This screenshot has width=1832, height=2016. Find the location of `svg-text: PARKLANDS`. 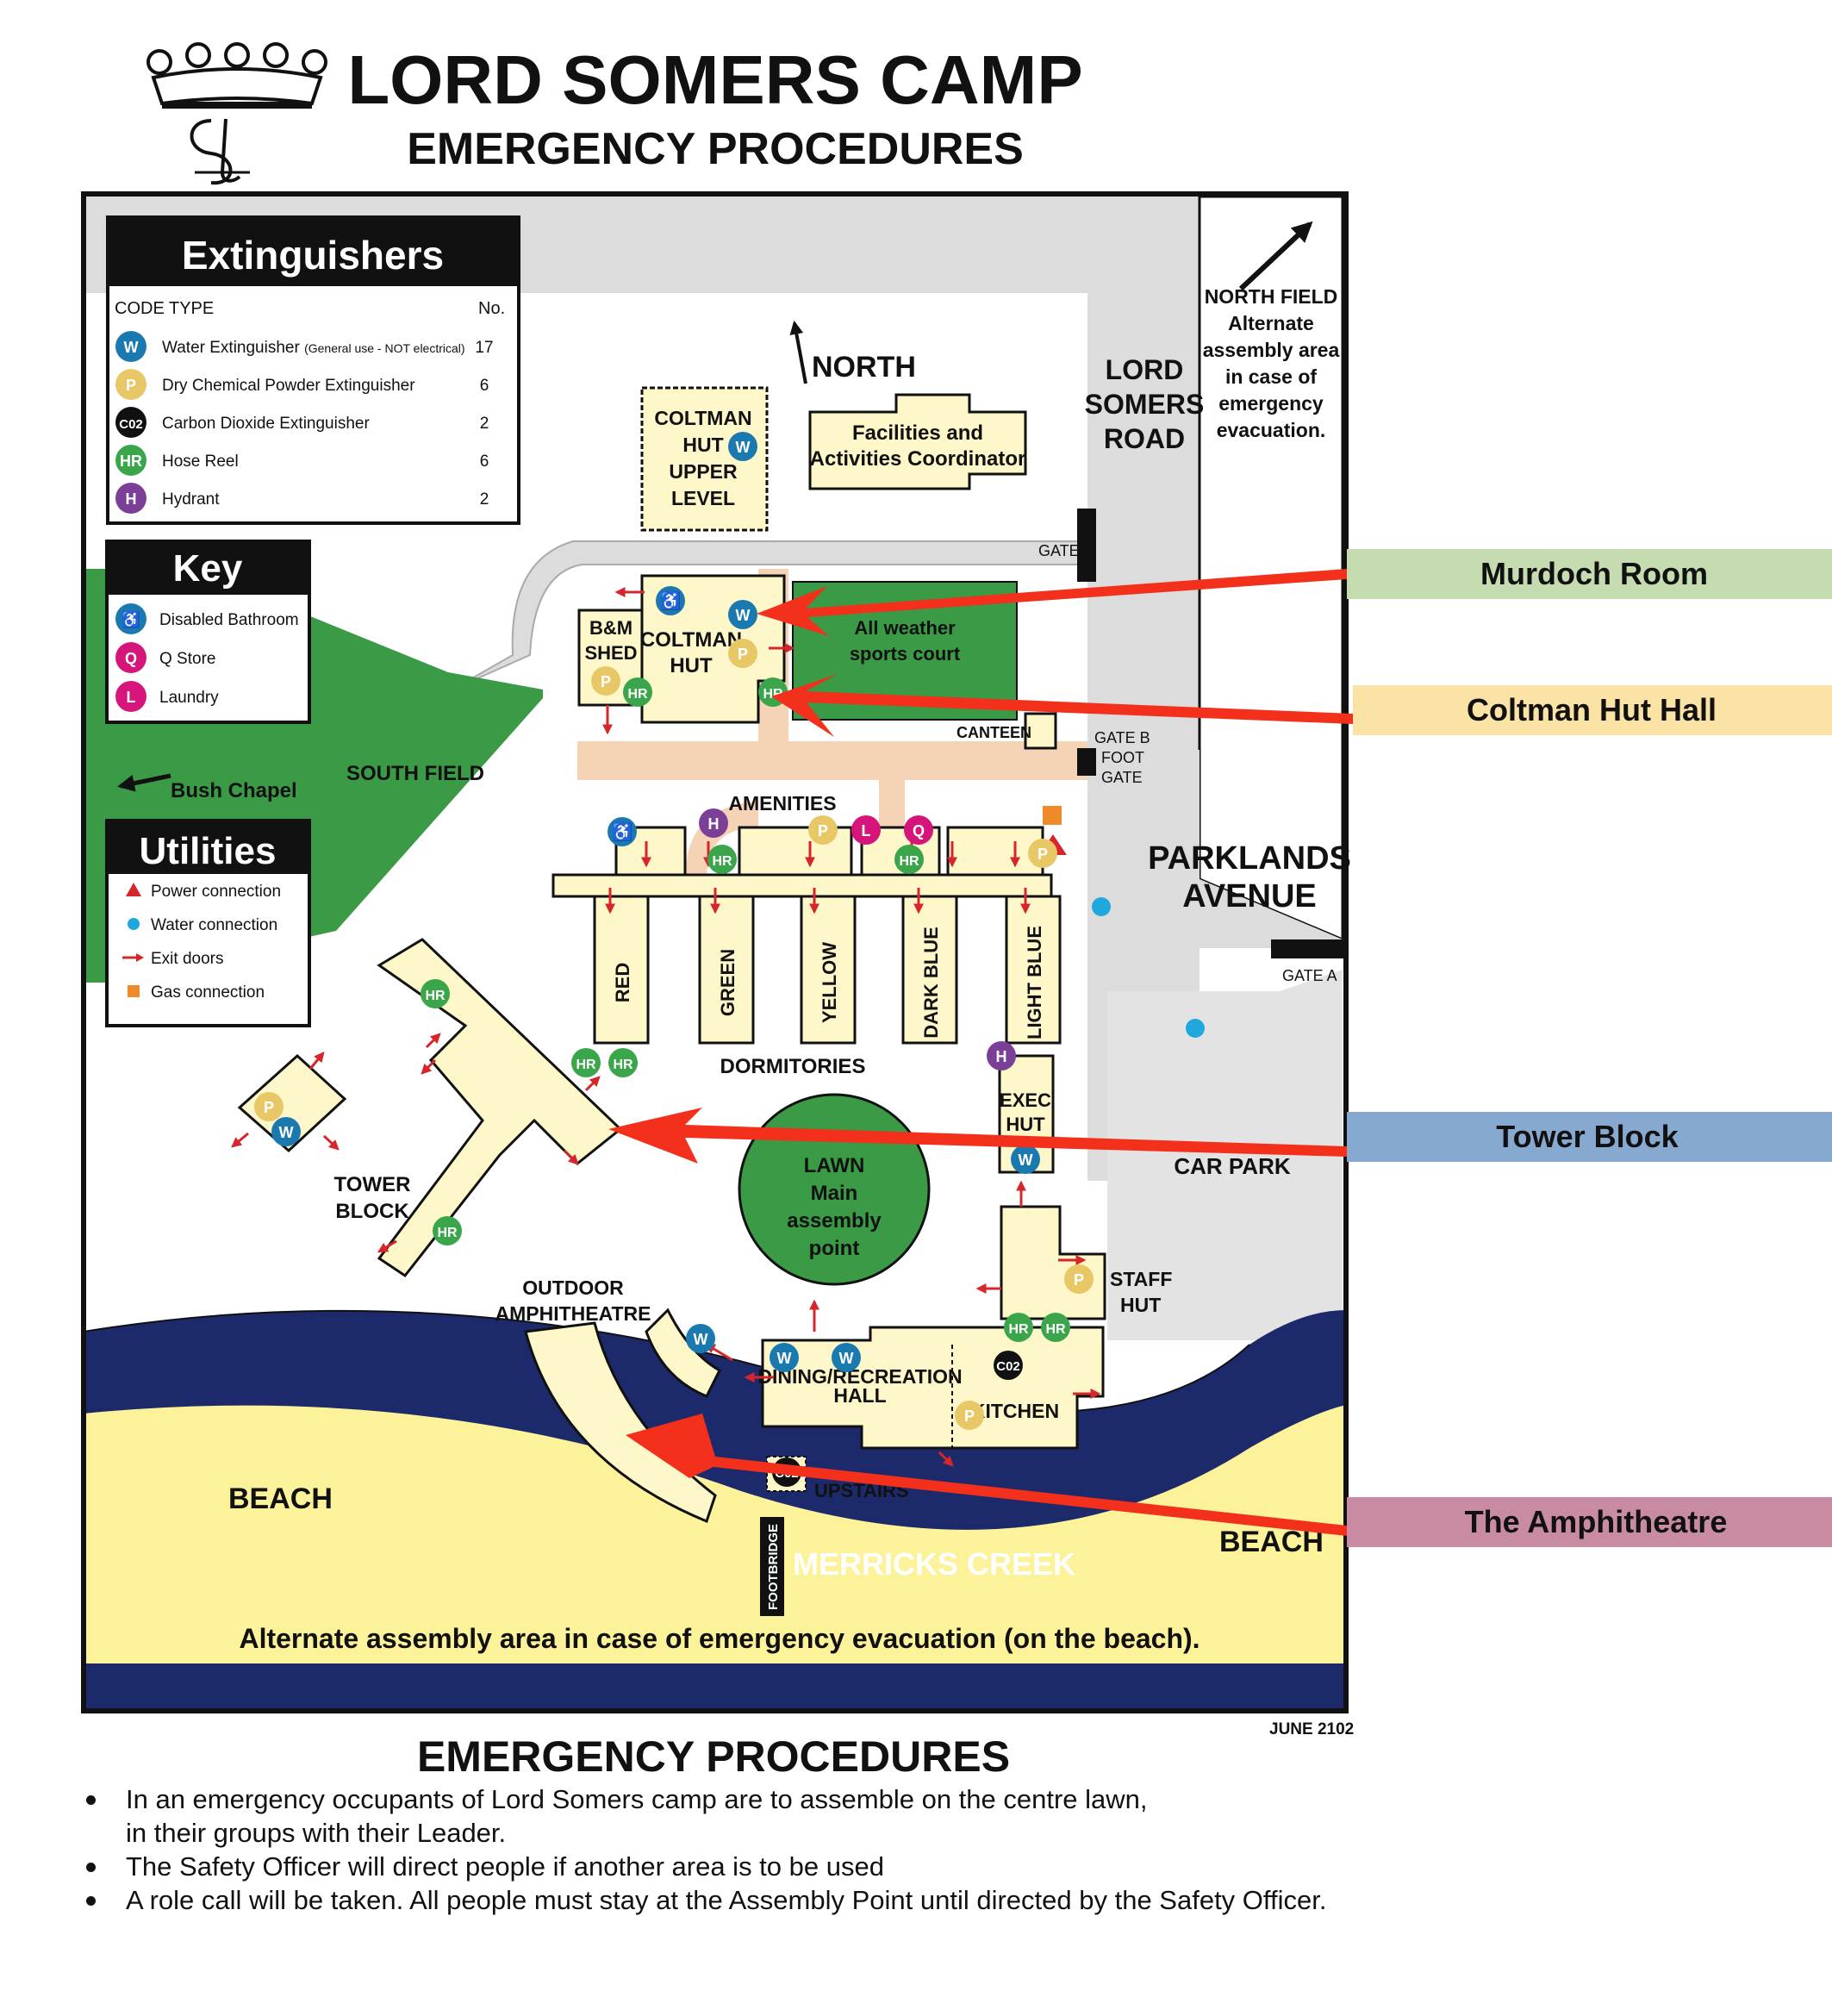

svg-text: PARKLANDS is located at coordinates (1249, 858).